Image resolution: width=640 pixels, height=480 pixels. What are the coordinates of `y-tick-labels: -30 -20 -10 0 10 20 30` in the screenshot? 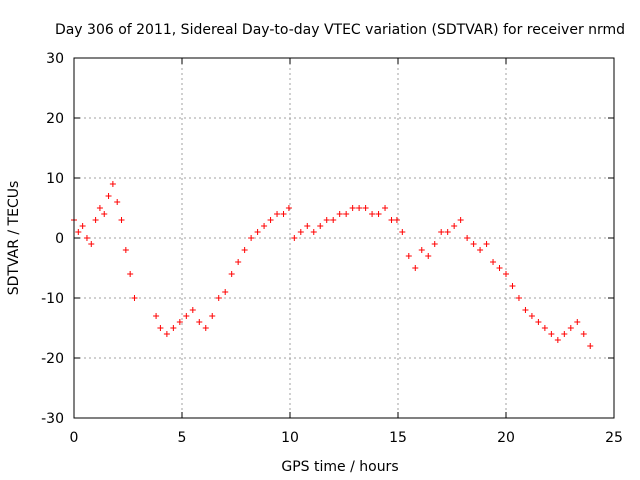 It's located at (52, 239).